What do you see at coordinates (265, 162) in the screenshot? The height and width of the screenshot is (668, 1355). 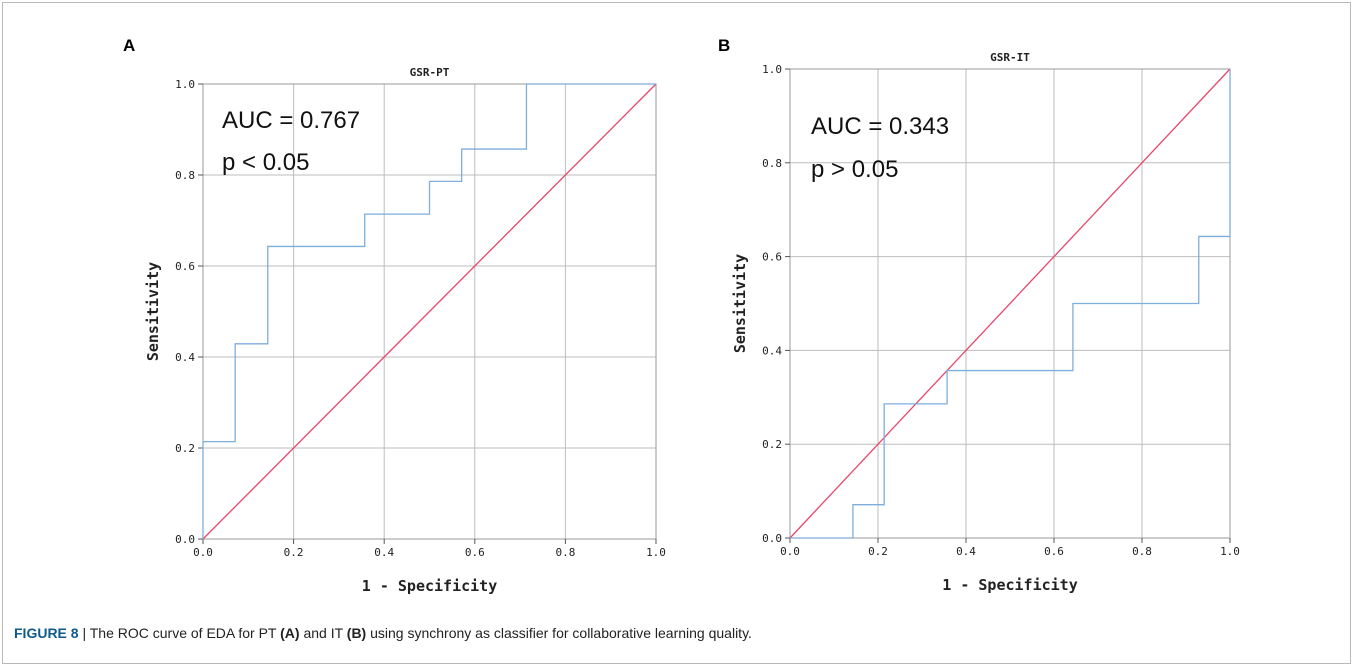 I see `pt-annotation-p-value: p < 0.05` at bounding box center [265, 162].